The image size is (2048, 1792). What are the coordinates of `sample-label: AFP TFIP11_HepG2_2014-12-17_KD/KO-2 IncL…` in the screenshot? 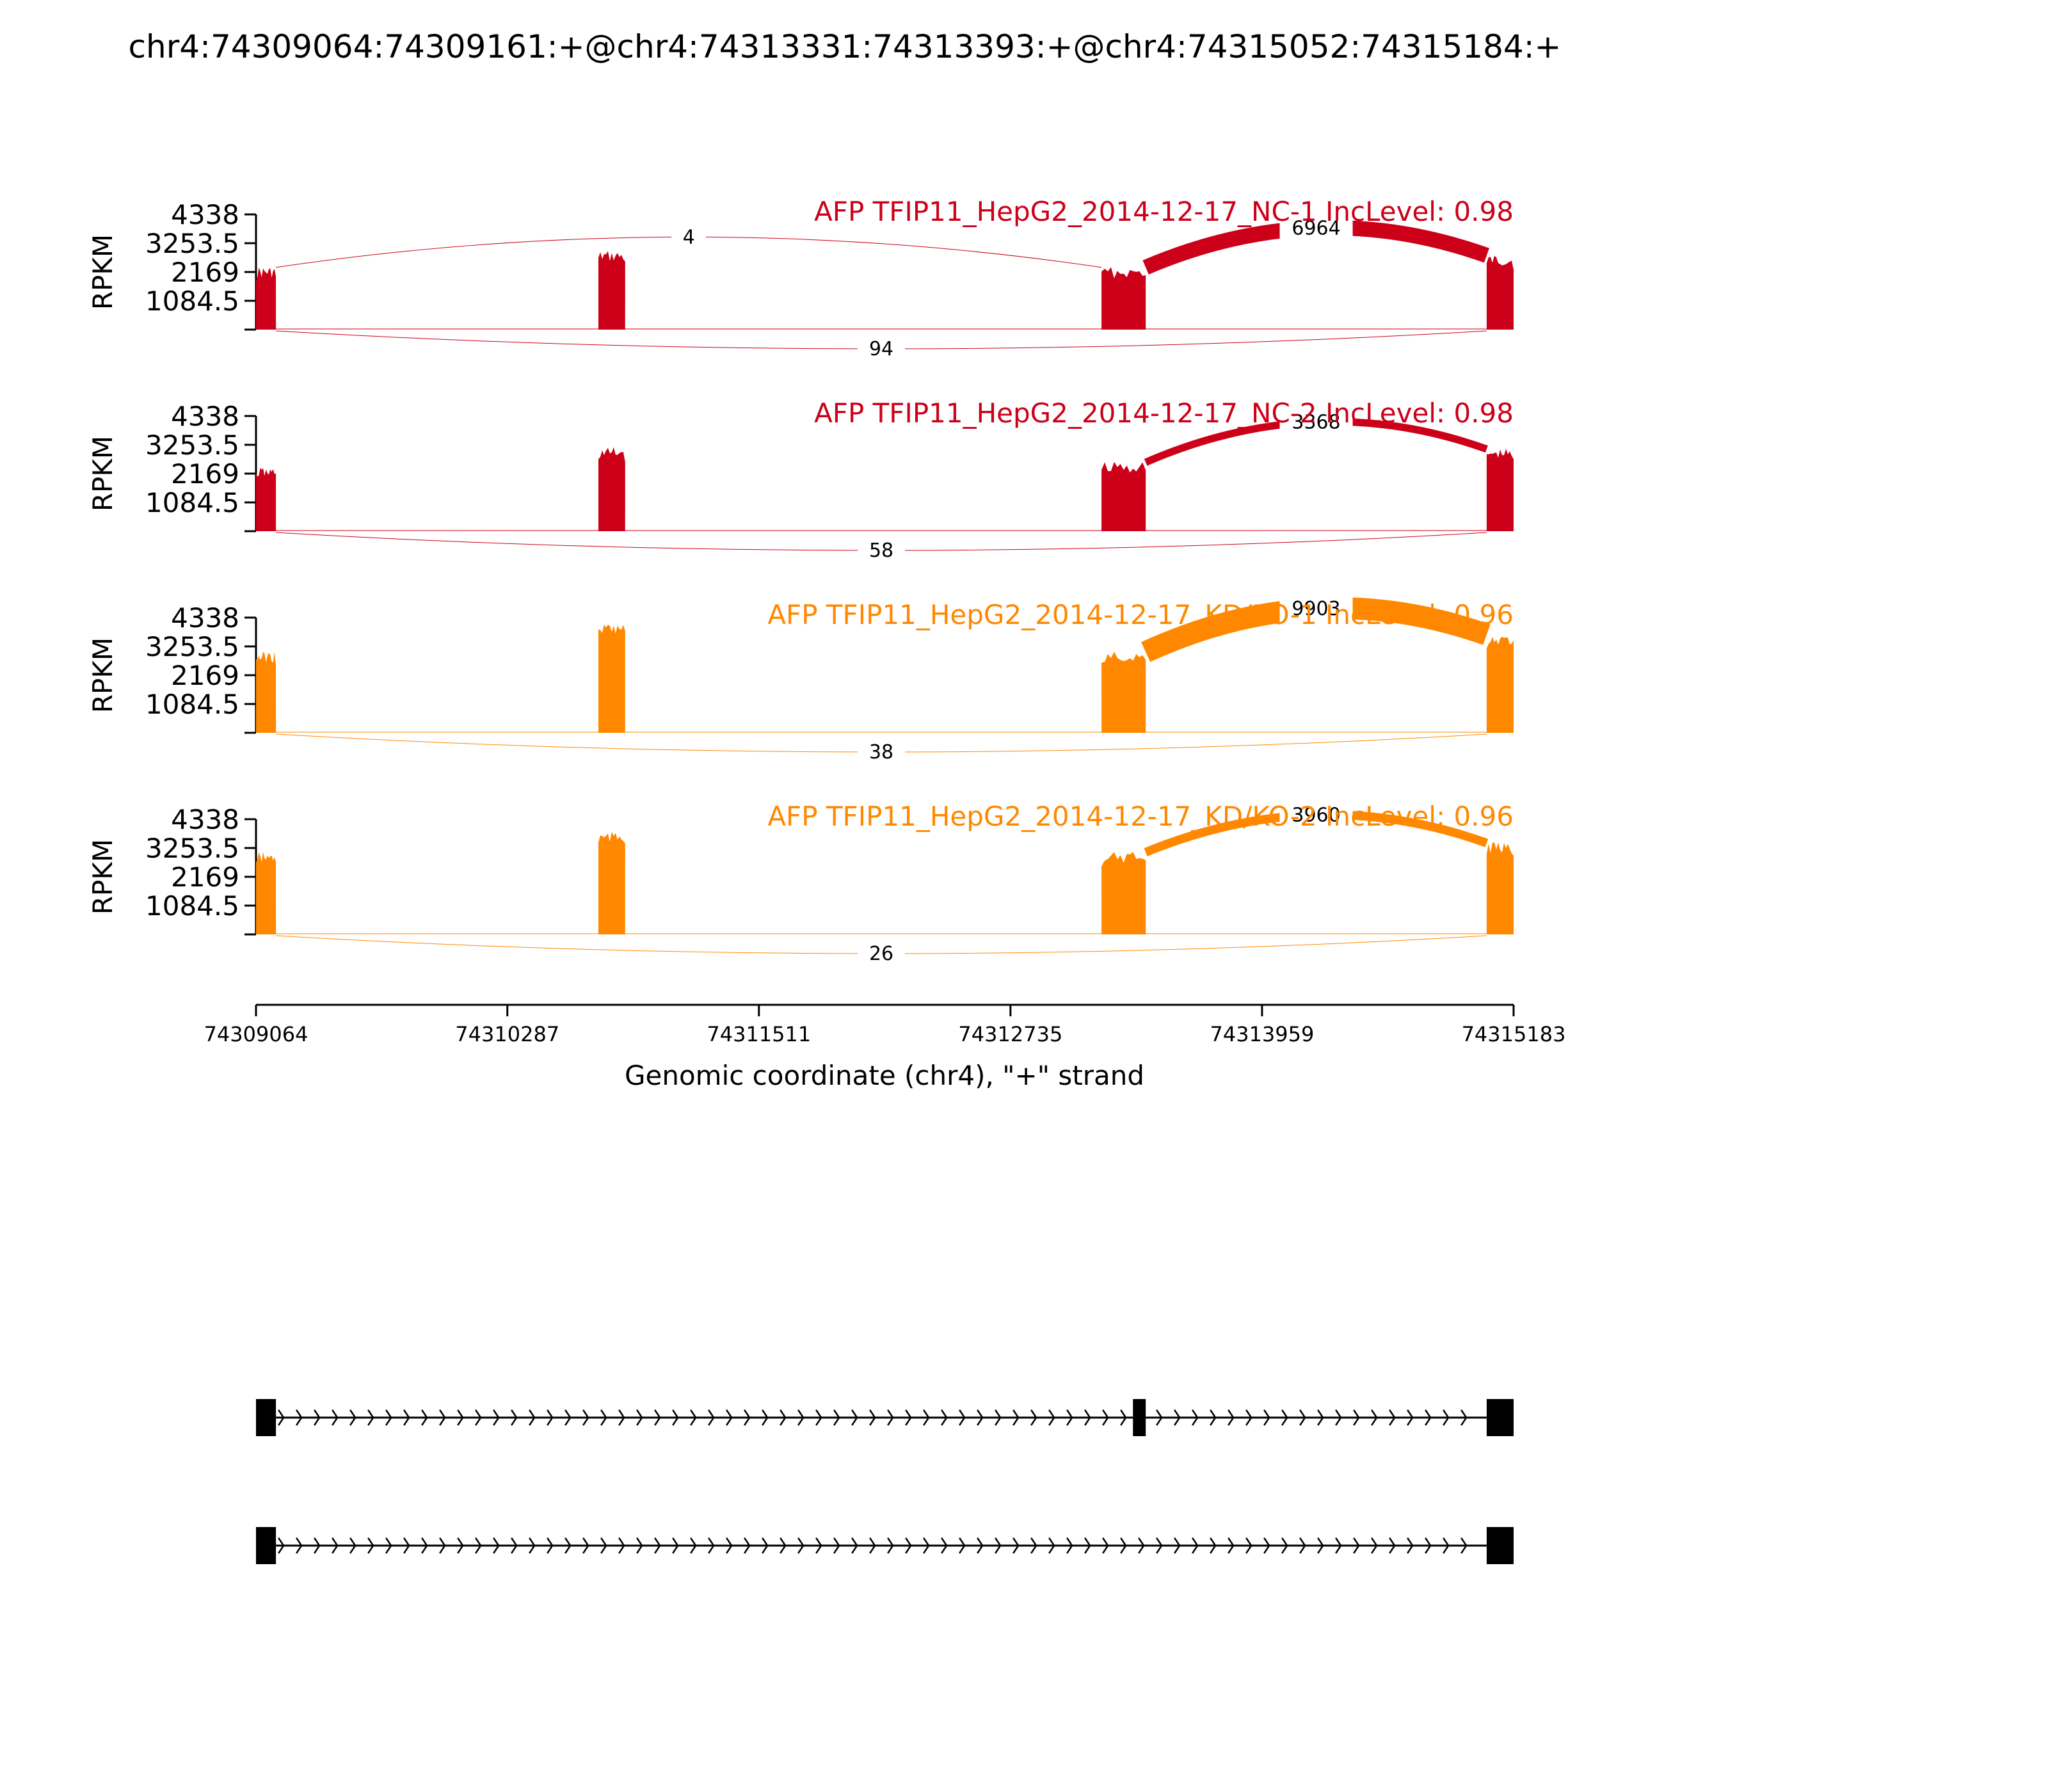 It's located at (1140, 816).